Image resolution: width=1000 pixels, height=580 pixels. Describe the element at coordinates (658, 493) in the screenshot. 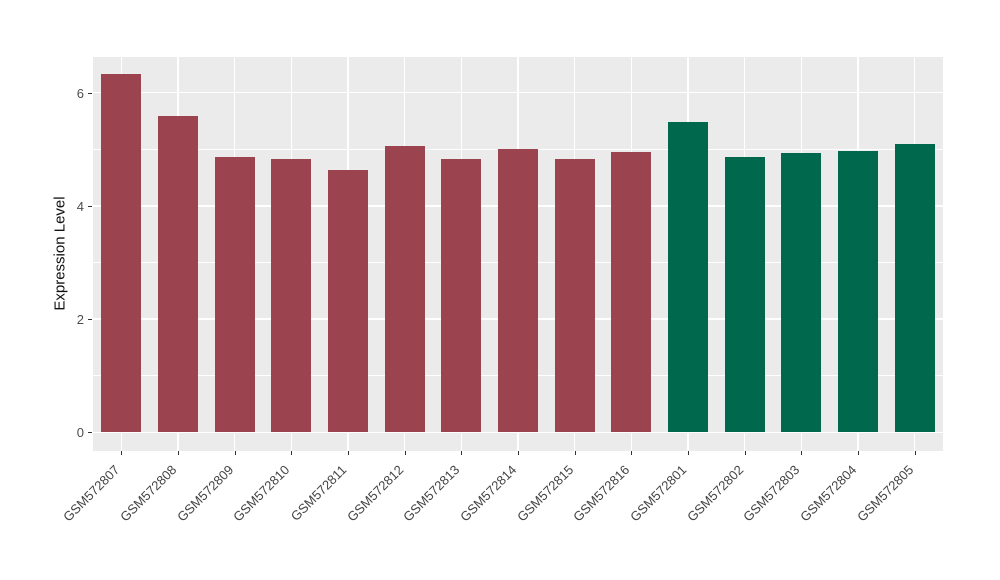

I see `x-tick-label: GSM572801` at that location.